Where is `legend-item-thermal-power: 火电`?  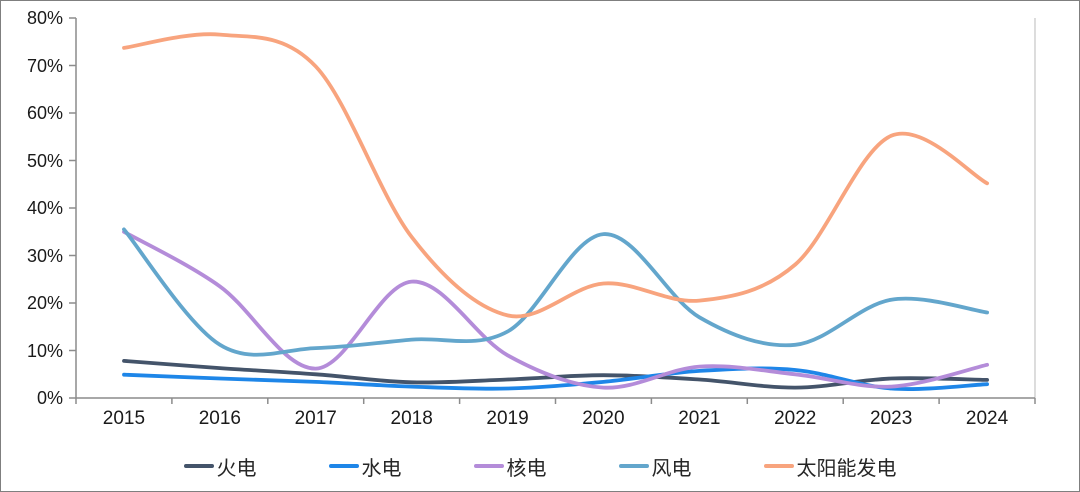
legend-item-thermal-power: 火电 is located at coordinates (220, 466).